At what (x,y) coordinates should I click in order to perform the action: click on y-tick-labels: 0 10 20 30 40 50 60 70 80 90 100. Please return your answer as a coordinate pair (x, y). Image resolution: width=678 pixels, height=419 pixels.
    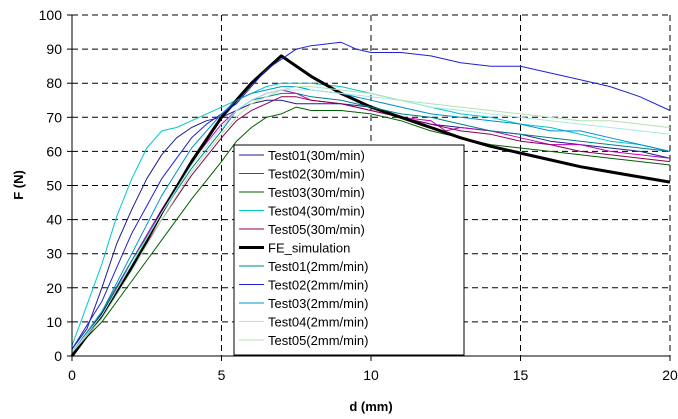
    Looking at the image, I should click on (51, 185).